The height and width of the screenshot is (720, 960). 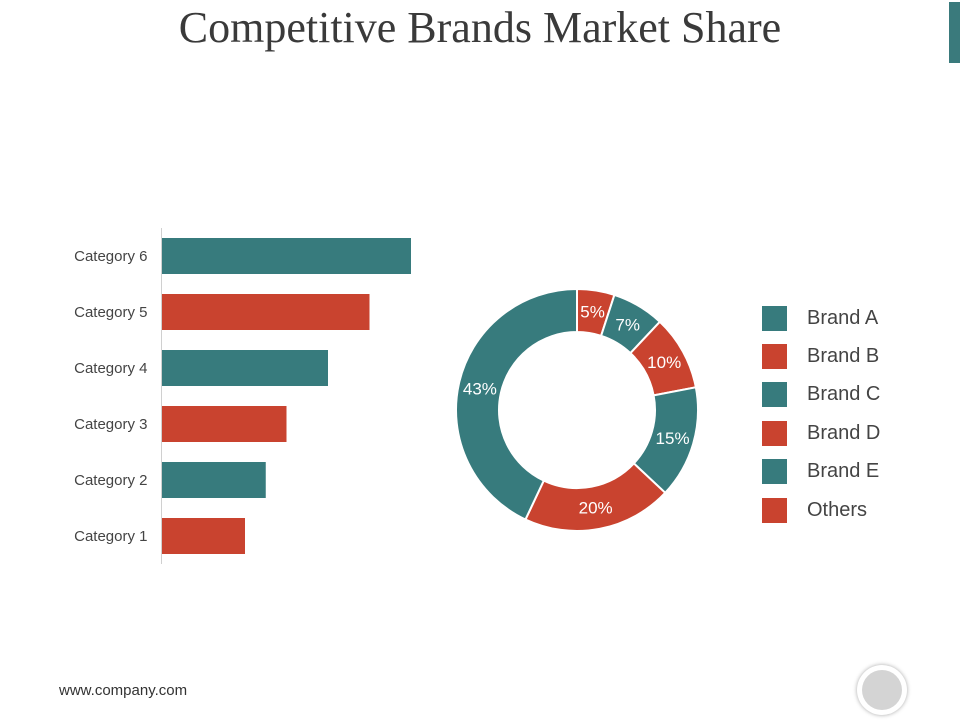 What do you see at coordinates (110, 536) in the screenshot?
I see `category-label: Category 1` at bounding box center [110, 536].